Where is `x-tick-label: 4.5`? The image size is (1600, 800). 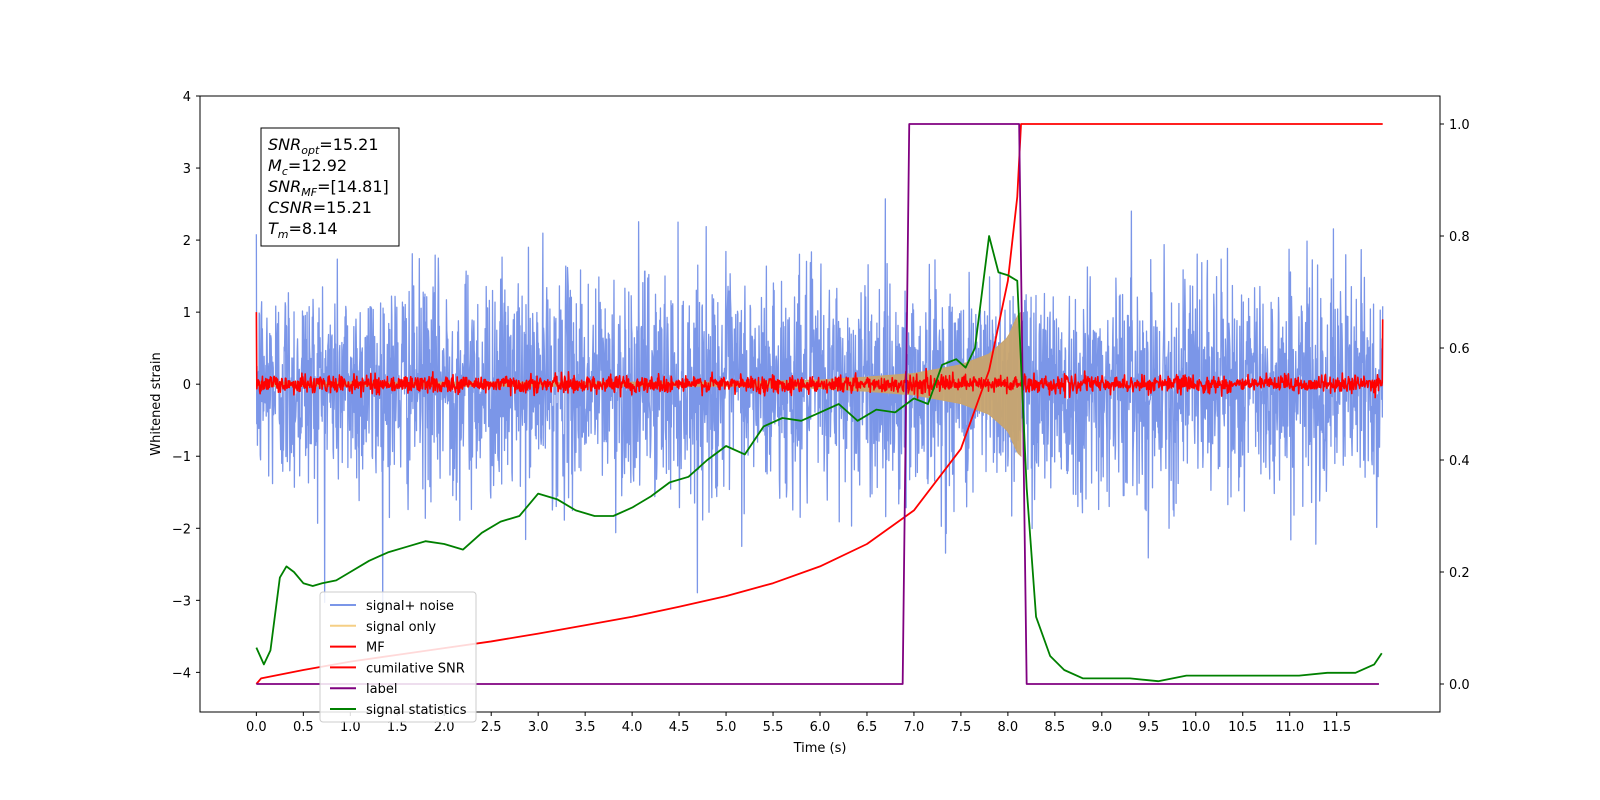 x-tick-label: 4.5 is located at coordinates (679, 727).